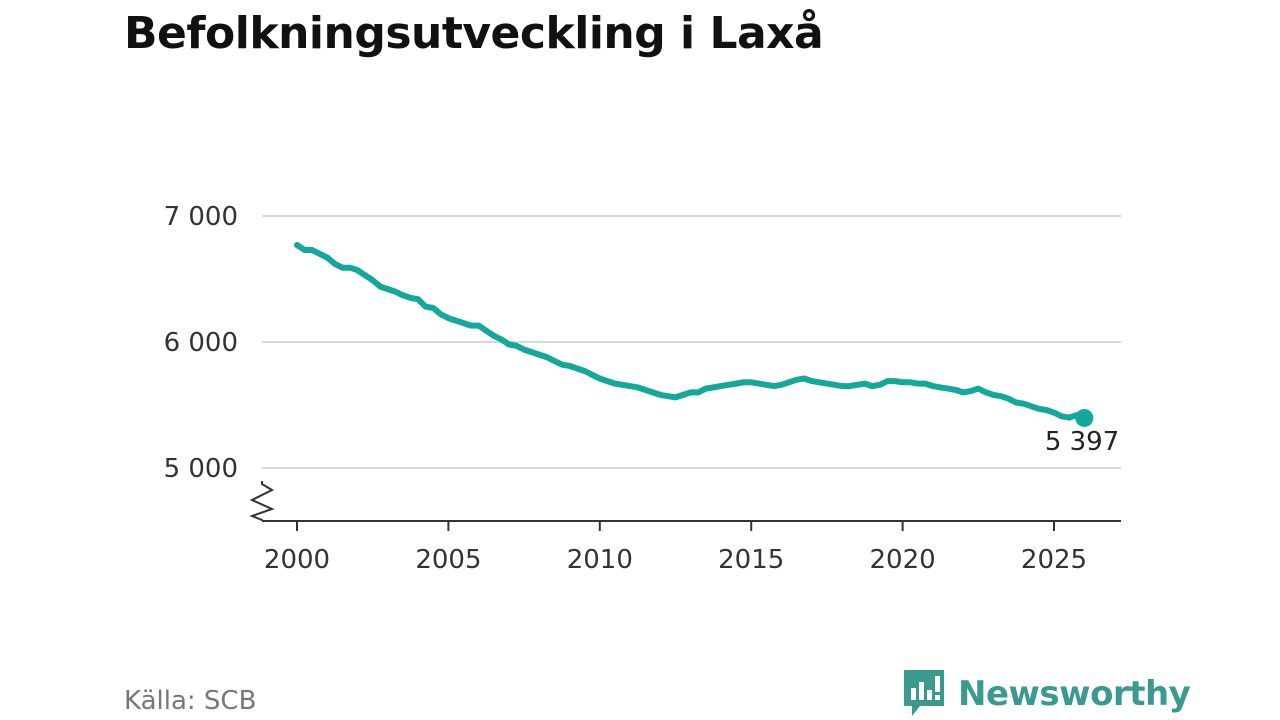  I want to click on annotation-layer: 5 397, so click(1082, 432).